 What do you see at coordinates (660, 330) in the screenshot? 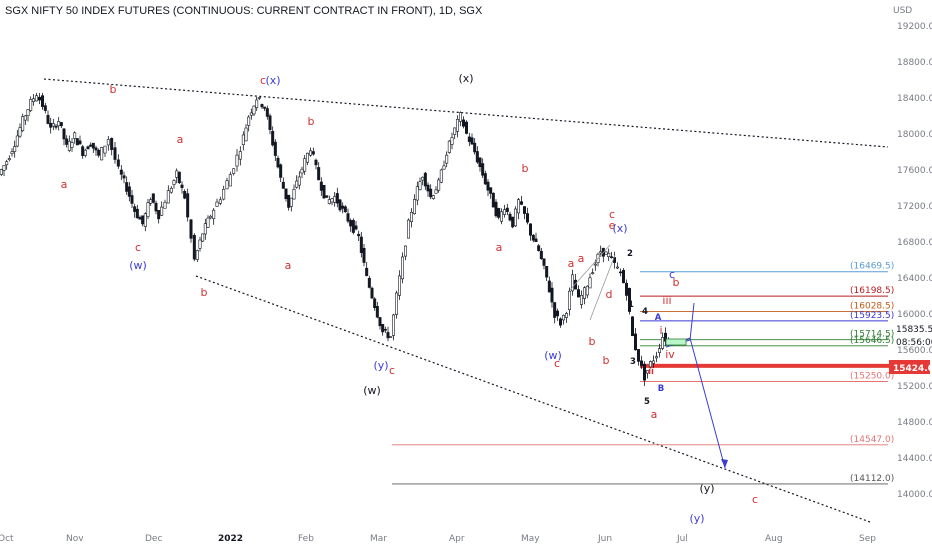
I see `wave-label: i` at bounding box center [660, 330].